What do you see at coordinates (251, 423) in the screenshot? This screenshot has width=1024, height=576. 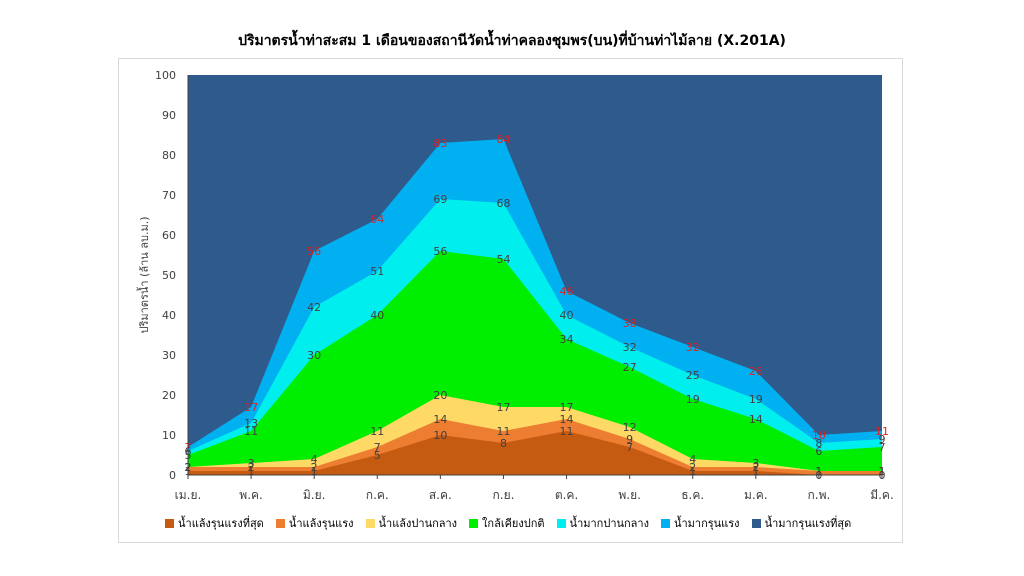 I see `data-label: 13` at bounding box center [251, 423].